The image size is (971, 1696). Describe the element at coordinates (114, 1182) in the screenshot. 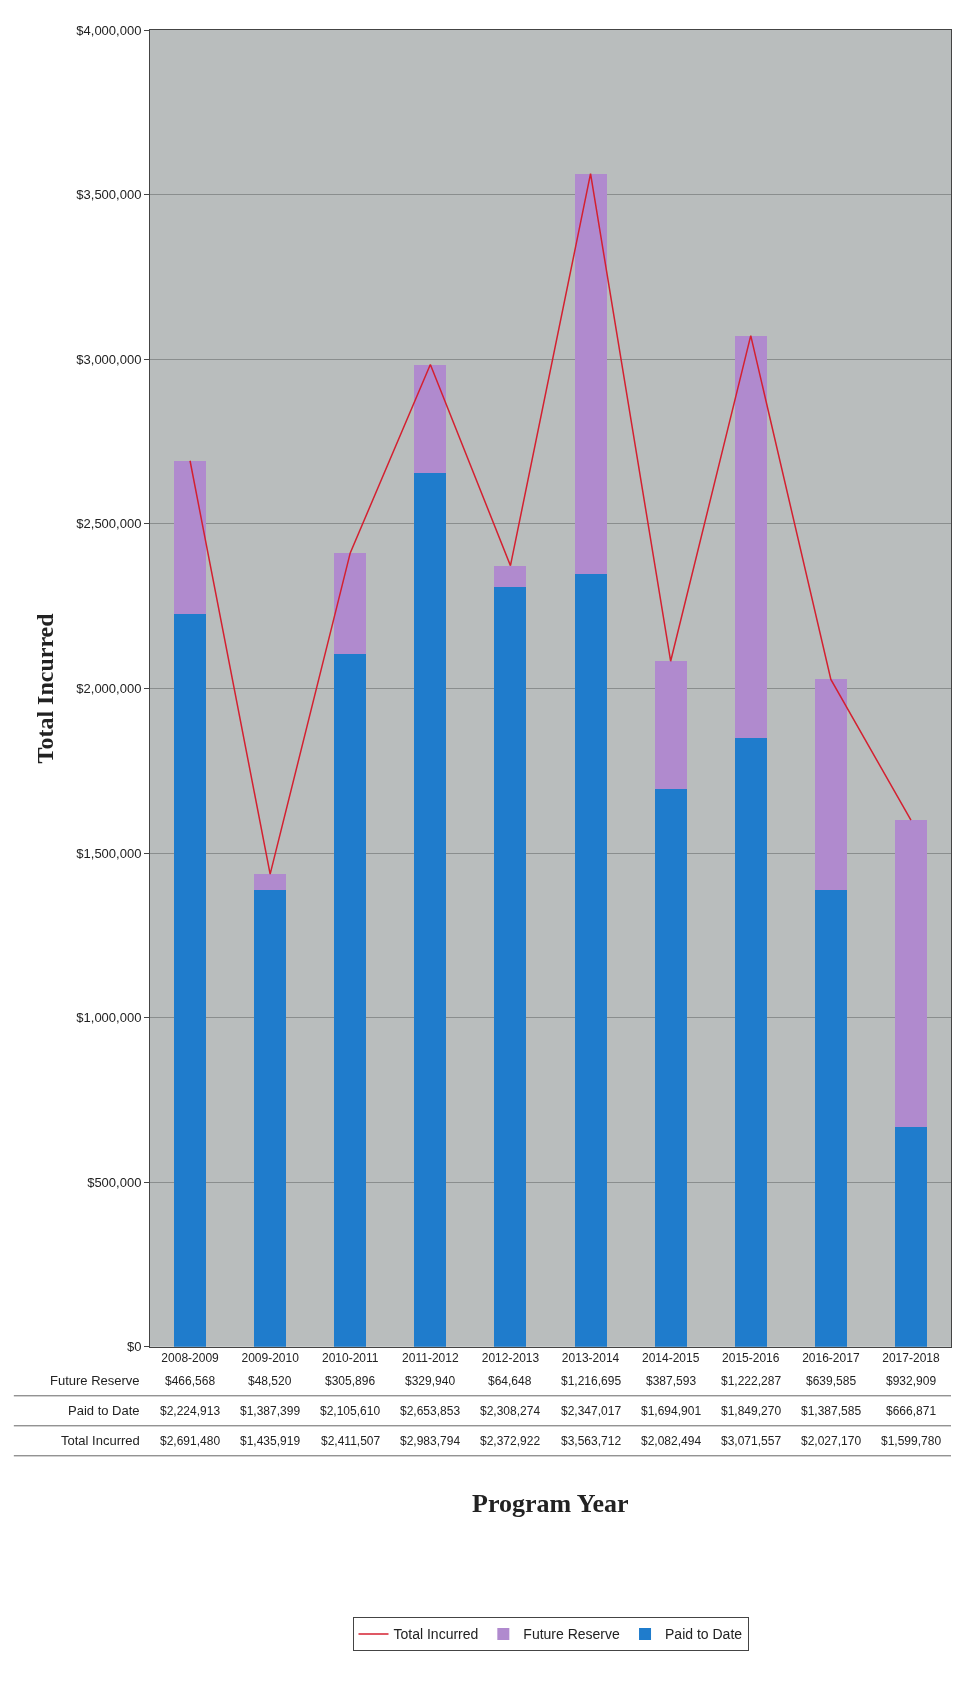

I see `y-tick-label: $500,000` at that location.